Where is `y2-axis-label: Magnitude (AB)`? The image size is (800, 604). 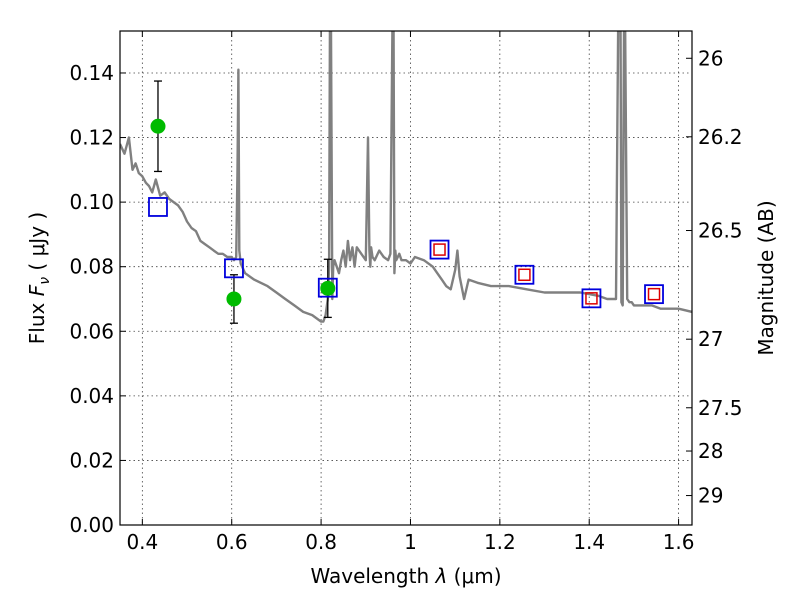
y2-axis-label: Magnitude (AB) is located at coordinates (766, 277).